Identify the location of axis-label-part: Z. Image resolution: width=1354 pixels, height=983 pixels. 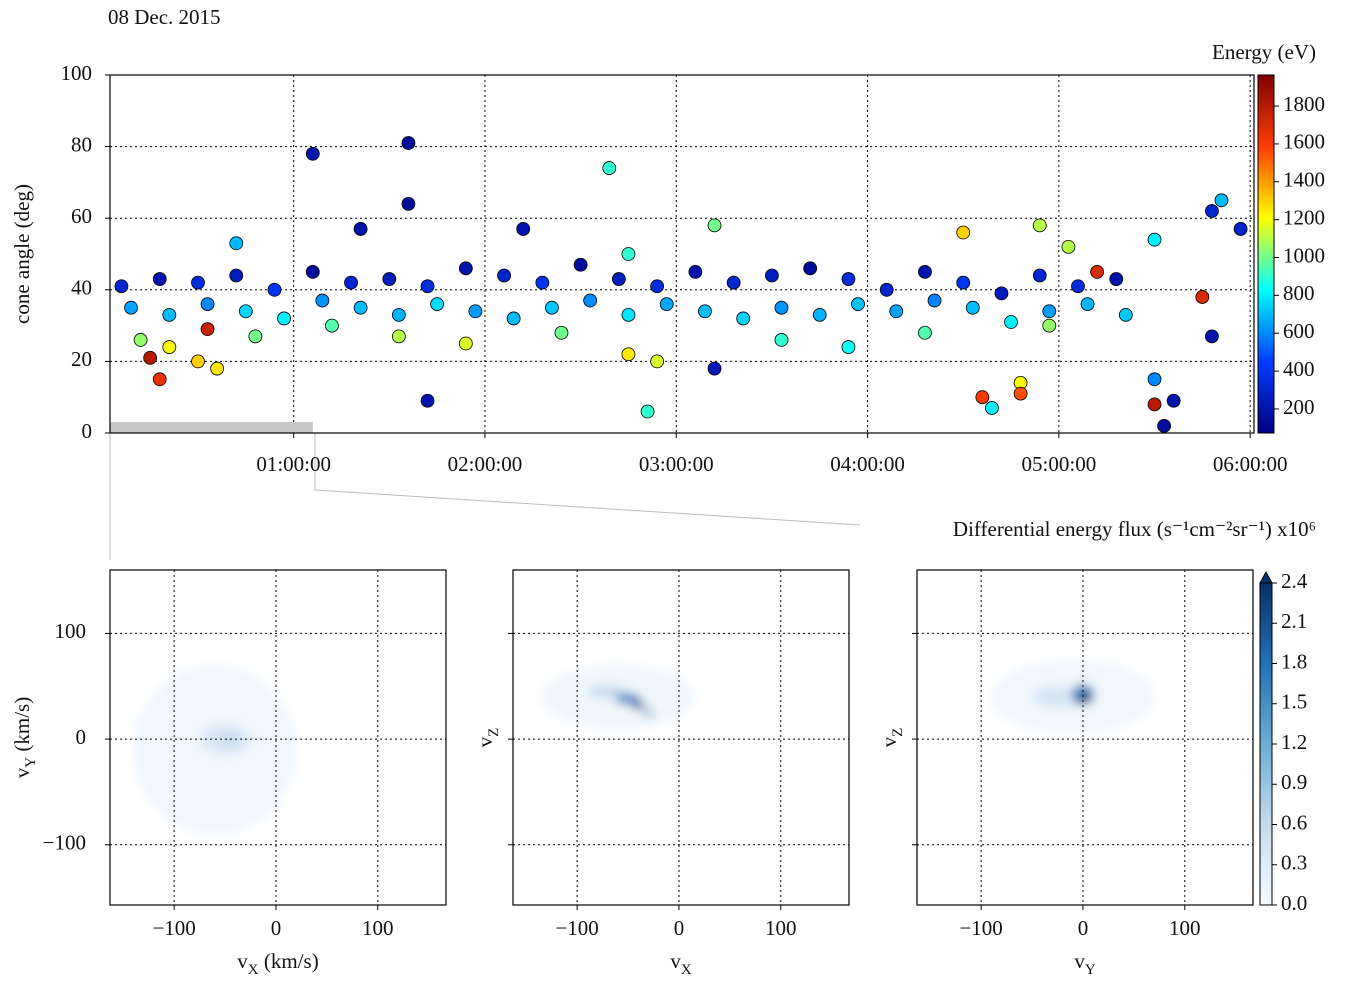
(898, 732).